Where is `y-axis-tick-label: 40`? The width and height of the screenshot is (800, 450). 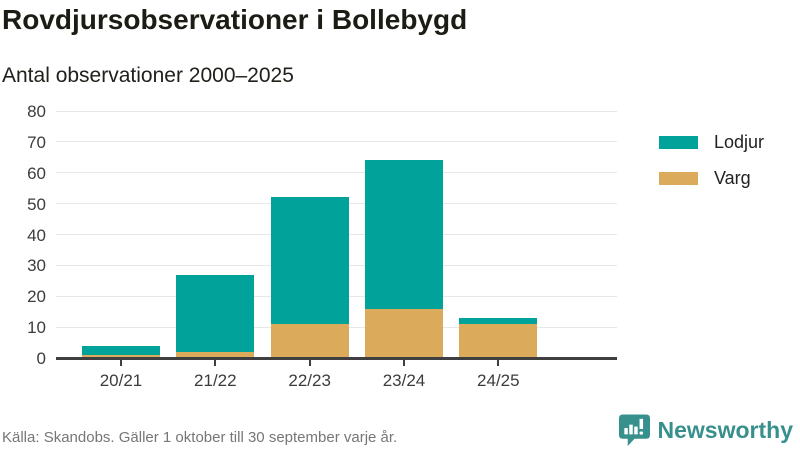
y-axis-tick-label: 40 is located at coordinates (36, 235).